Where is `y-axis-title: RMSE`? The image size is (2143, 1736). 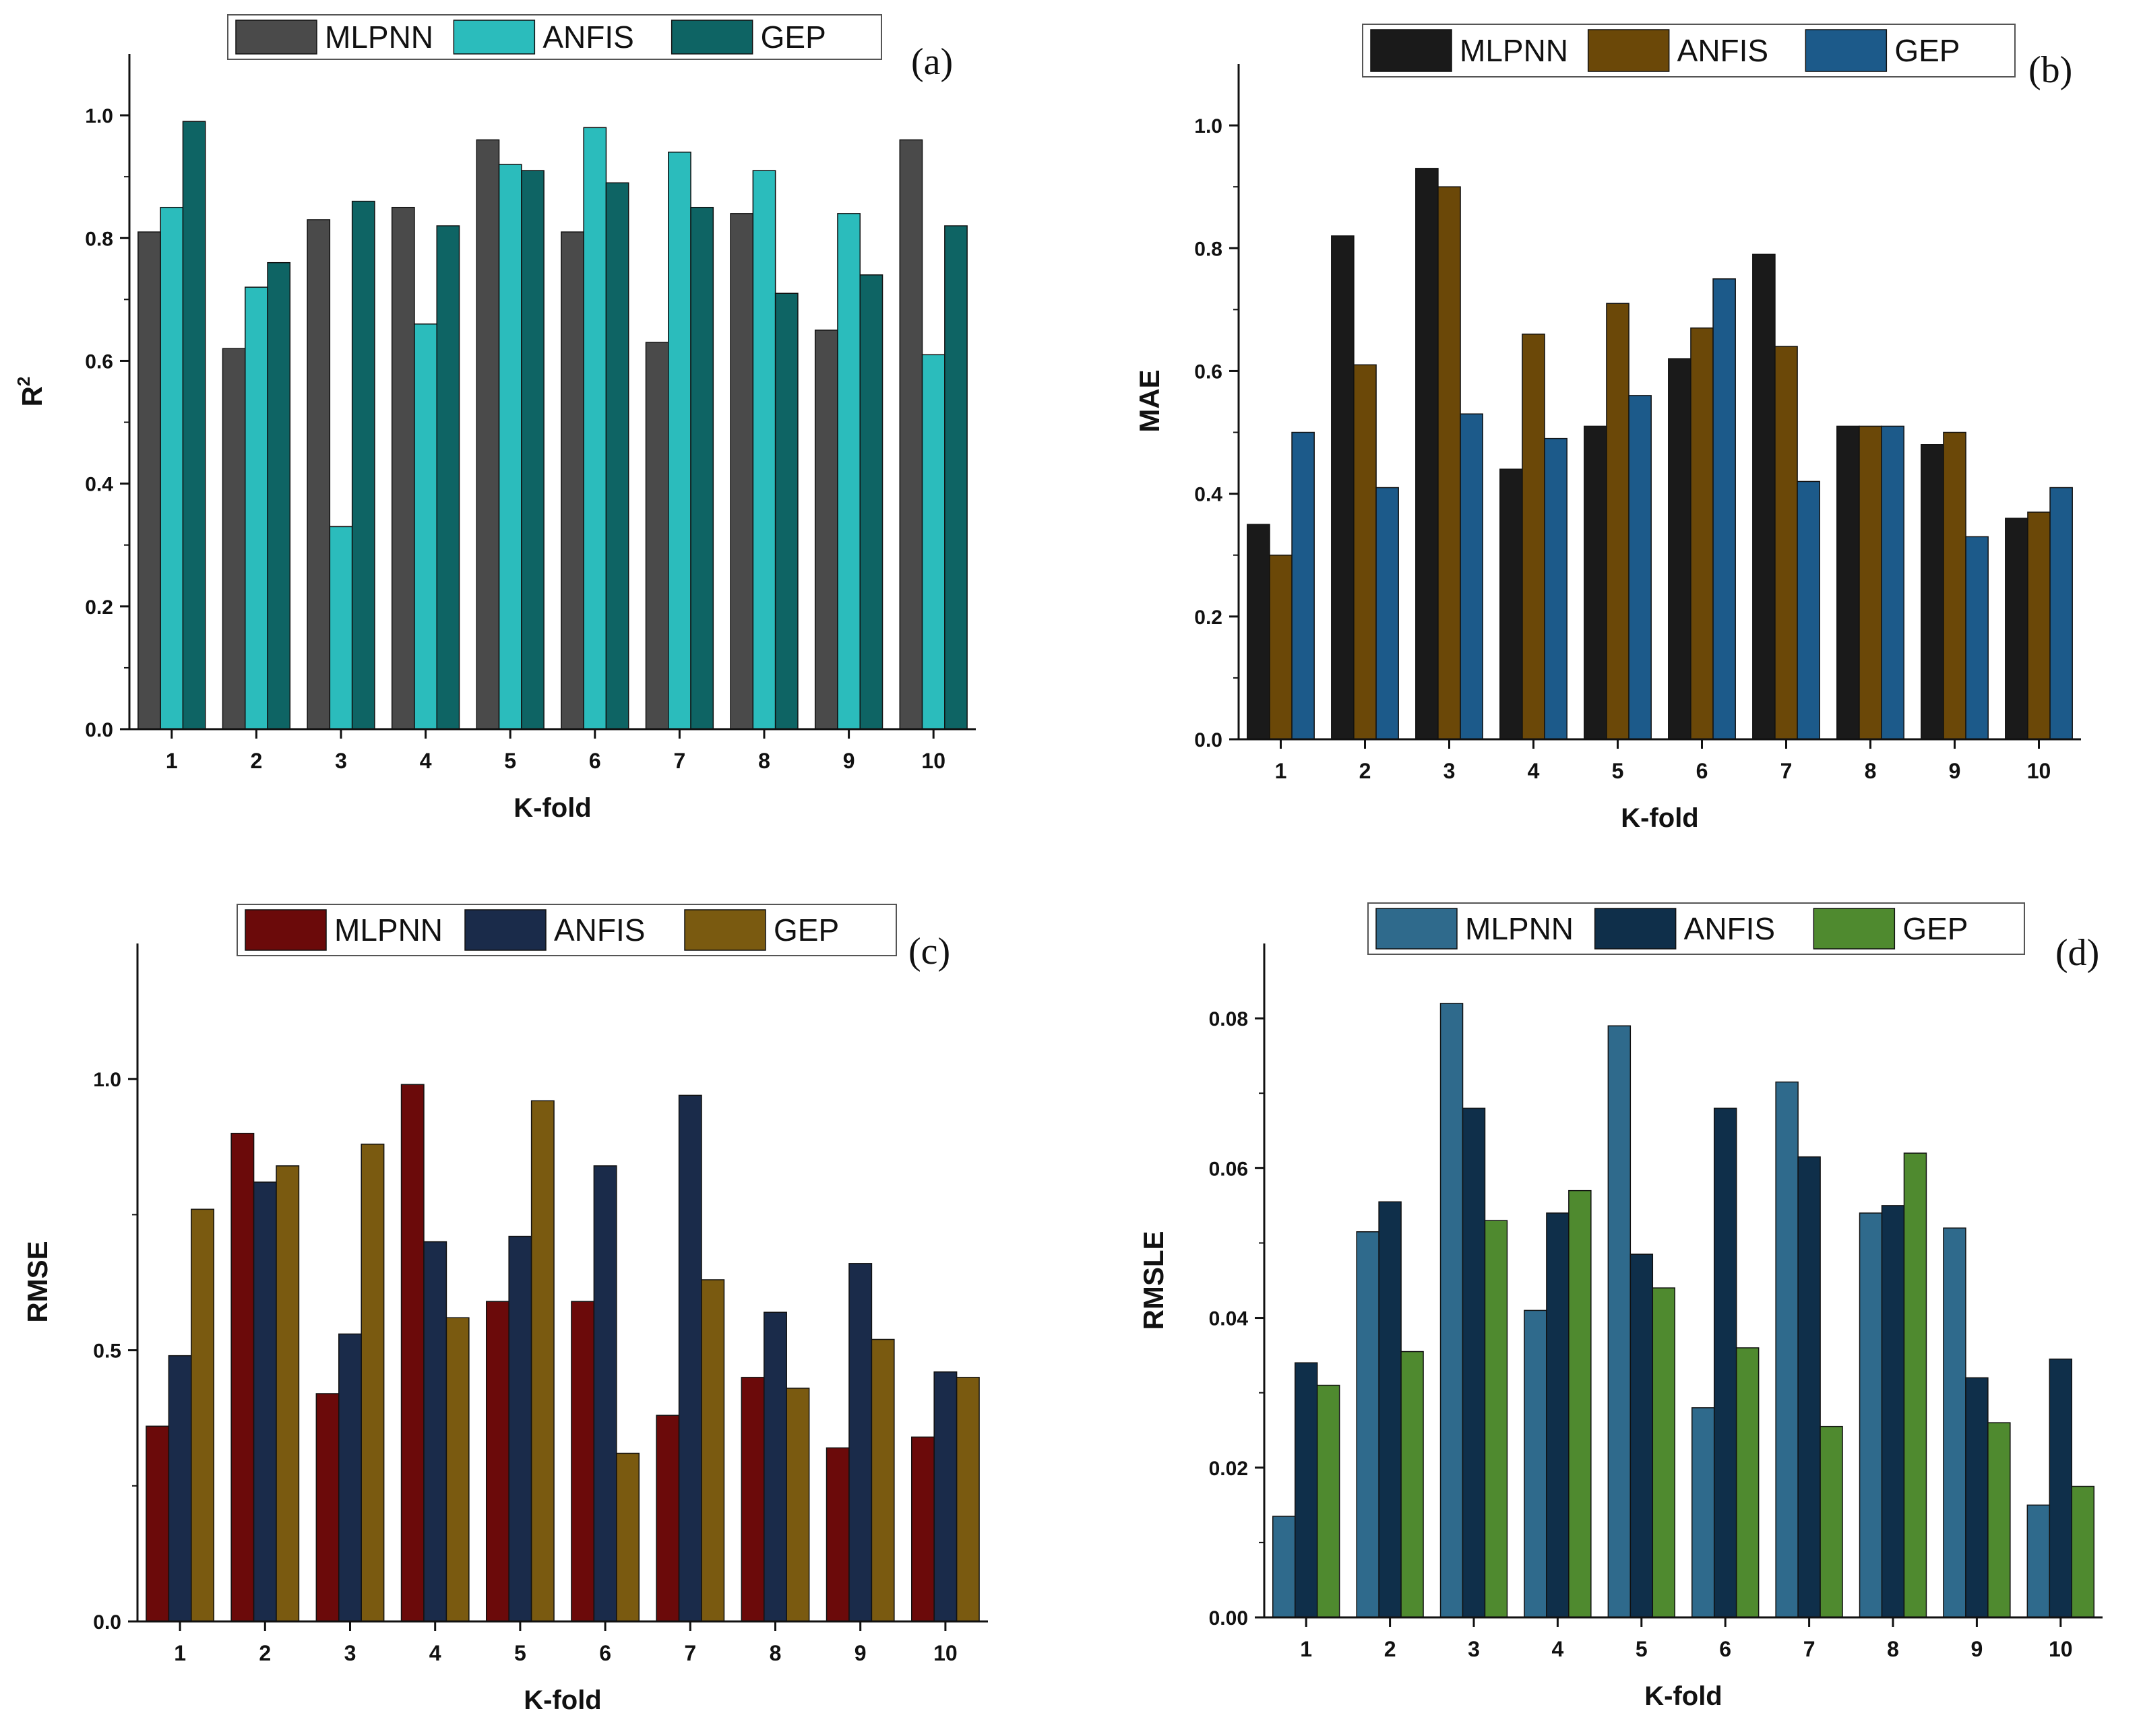
y-axis-title: RMSE is located at coordinates (37, 1281).